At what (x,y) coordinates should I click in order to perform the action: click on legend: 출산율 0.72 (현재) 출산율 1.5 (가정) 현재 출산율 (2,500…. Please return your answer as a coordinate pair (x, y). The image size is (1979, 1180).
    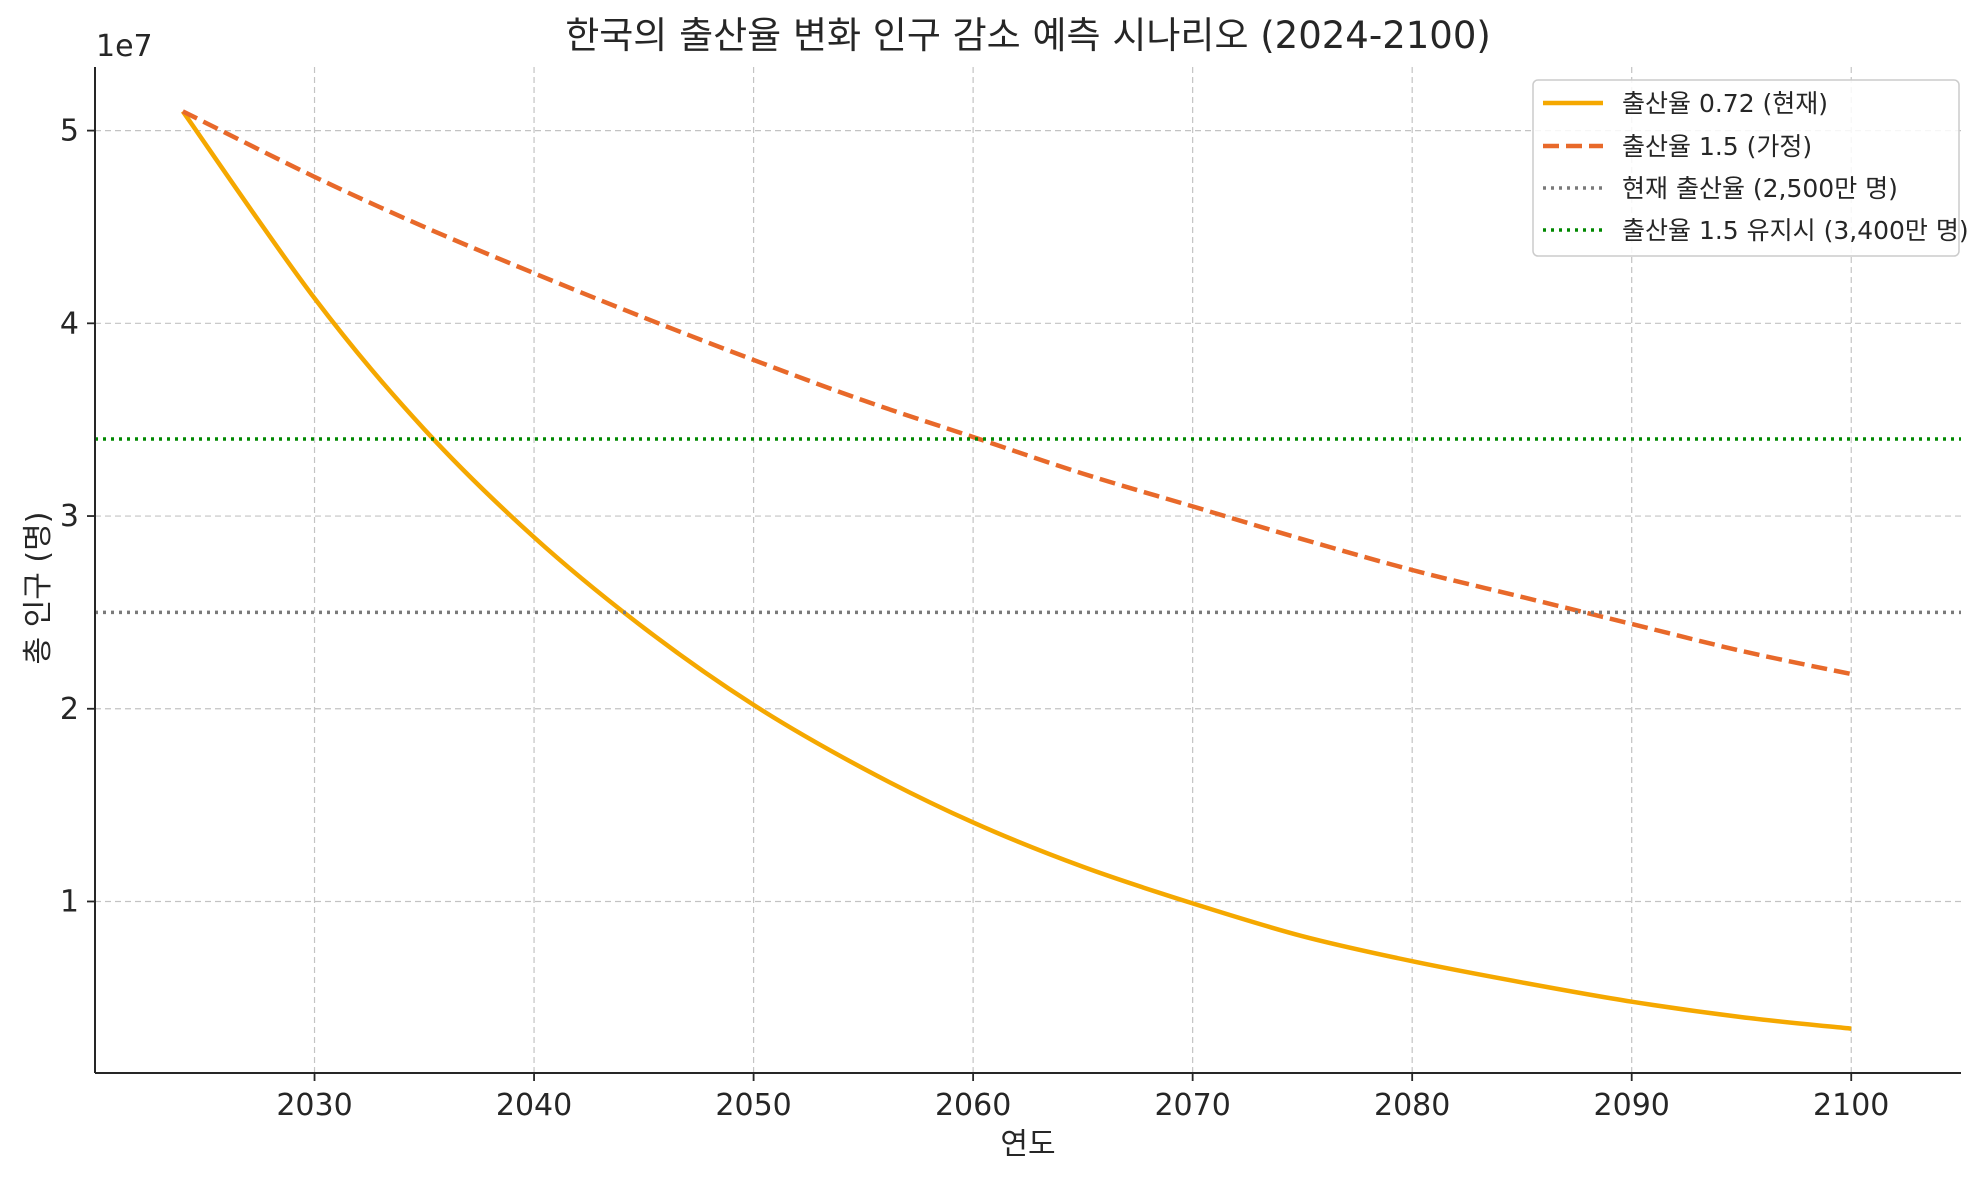
    Looking at the image, I should click on (1750, 168).